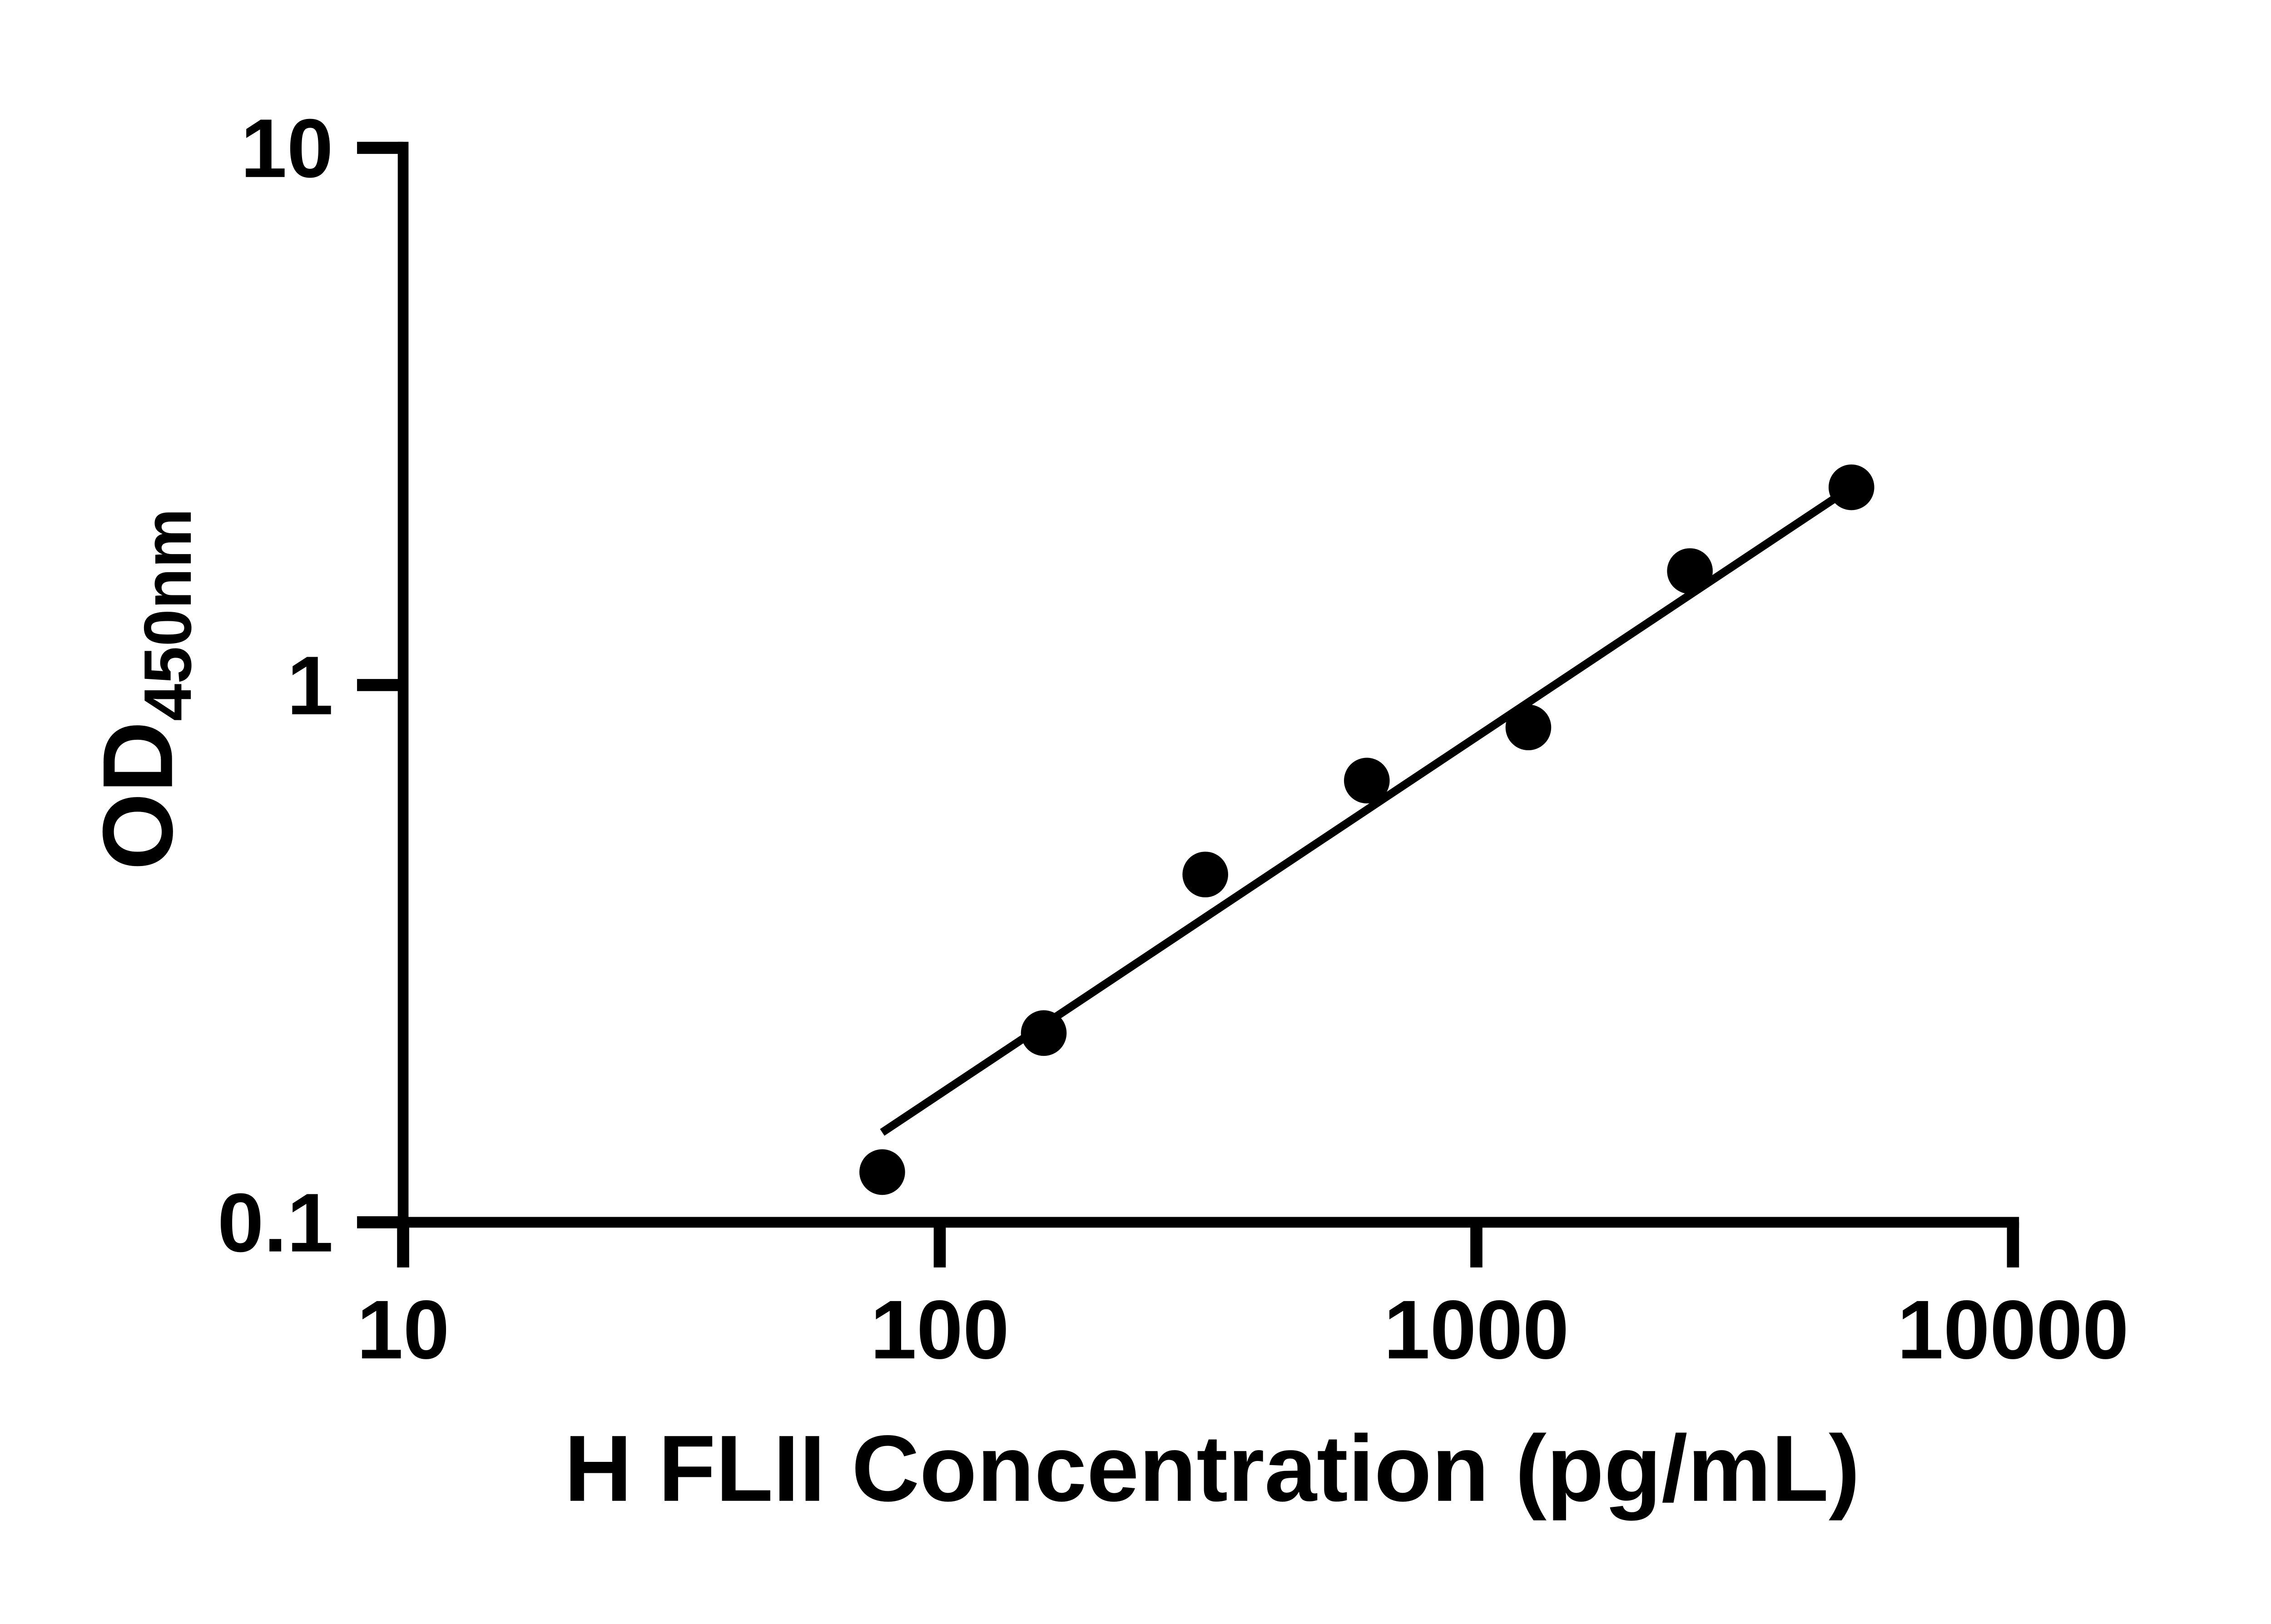 The image size is (2271, 1624). I want to click on x-tick-label: 1000, so click(1476, 1329).